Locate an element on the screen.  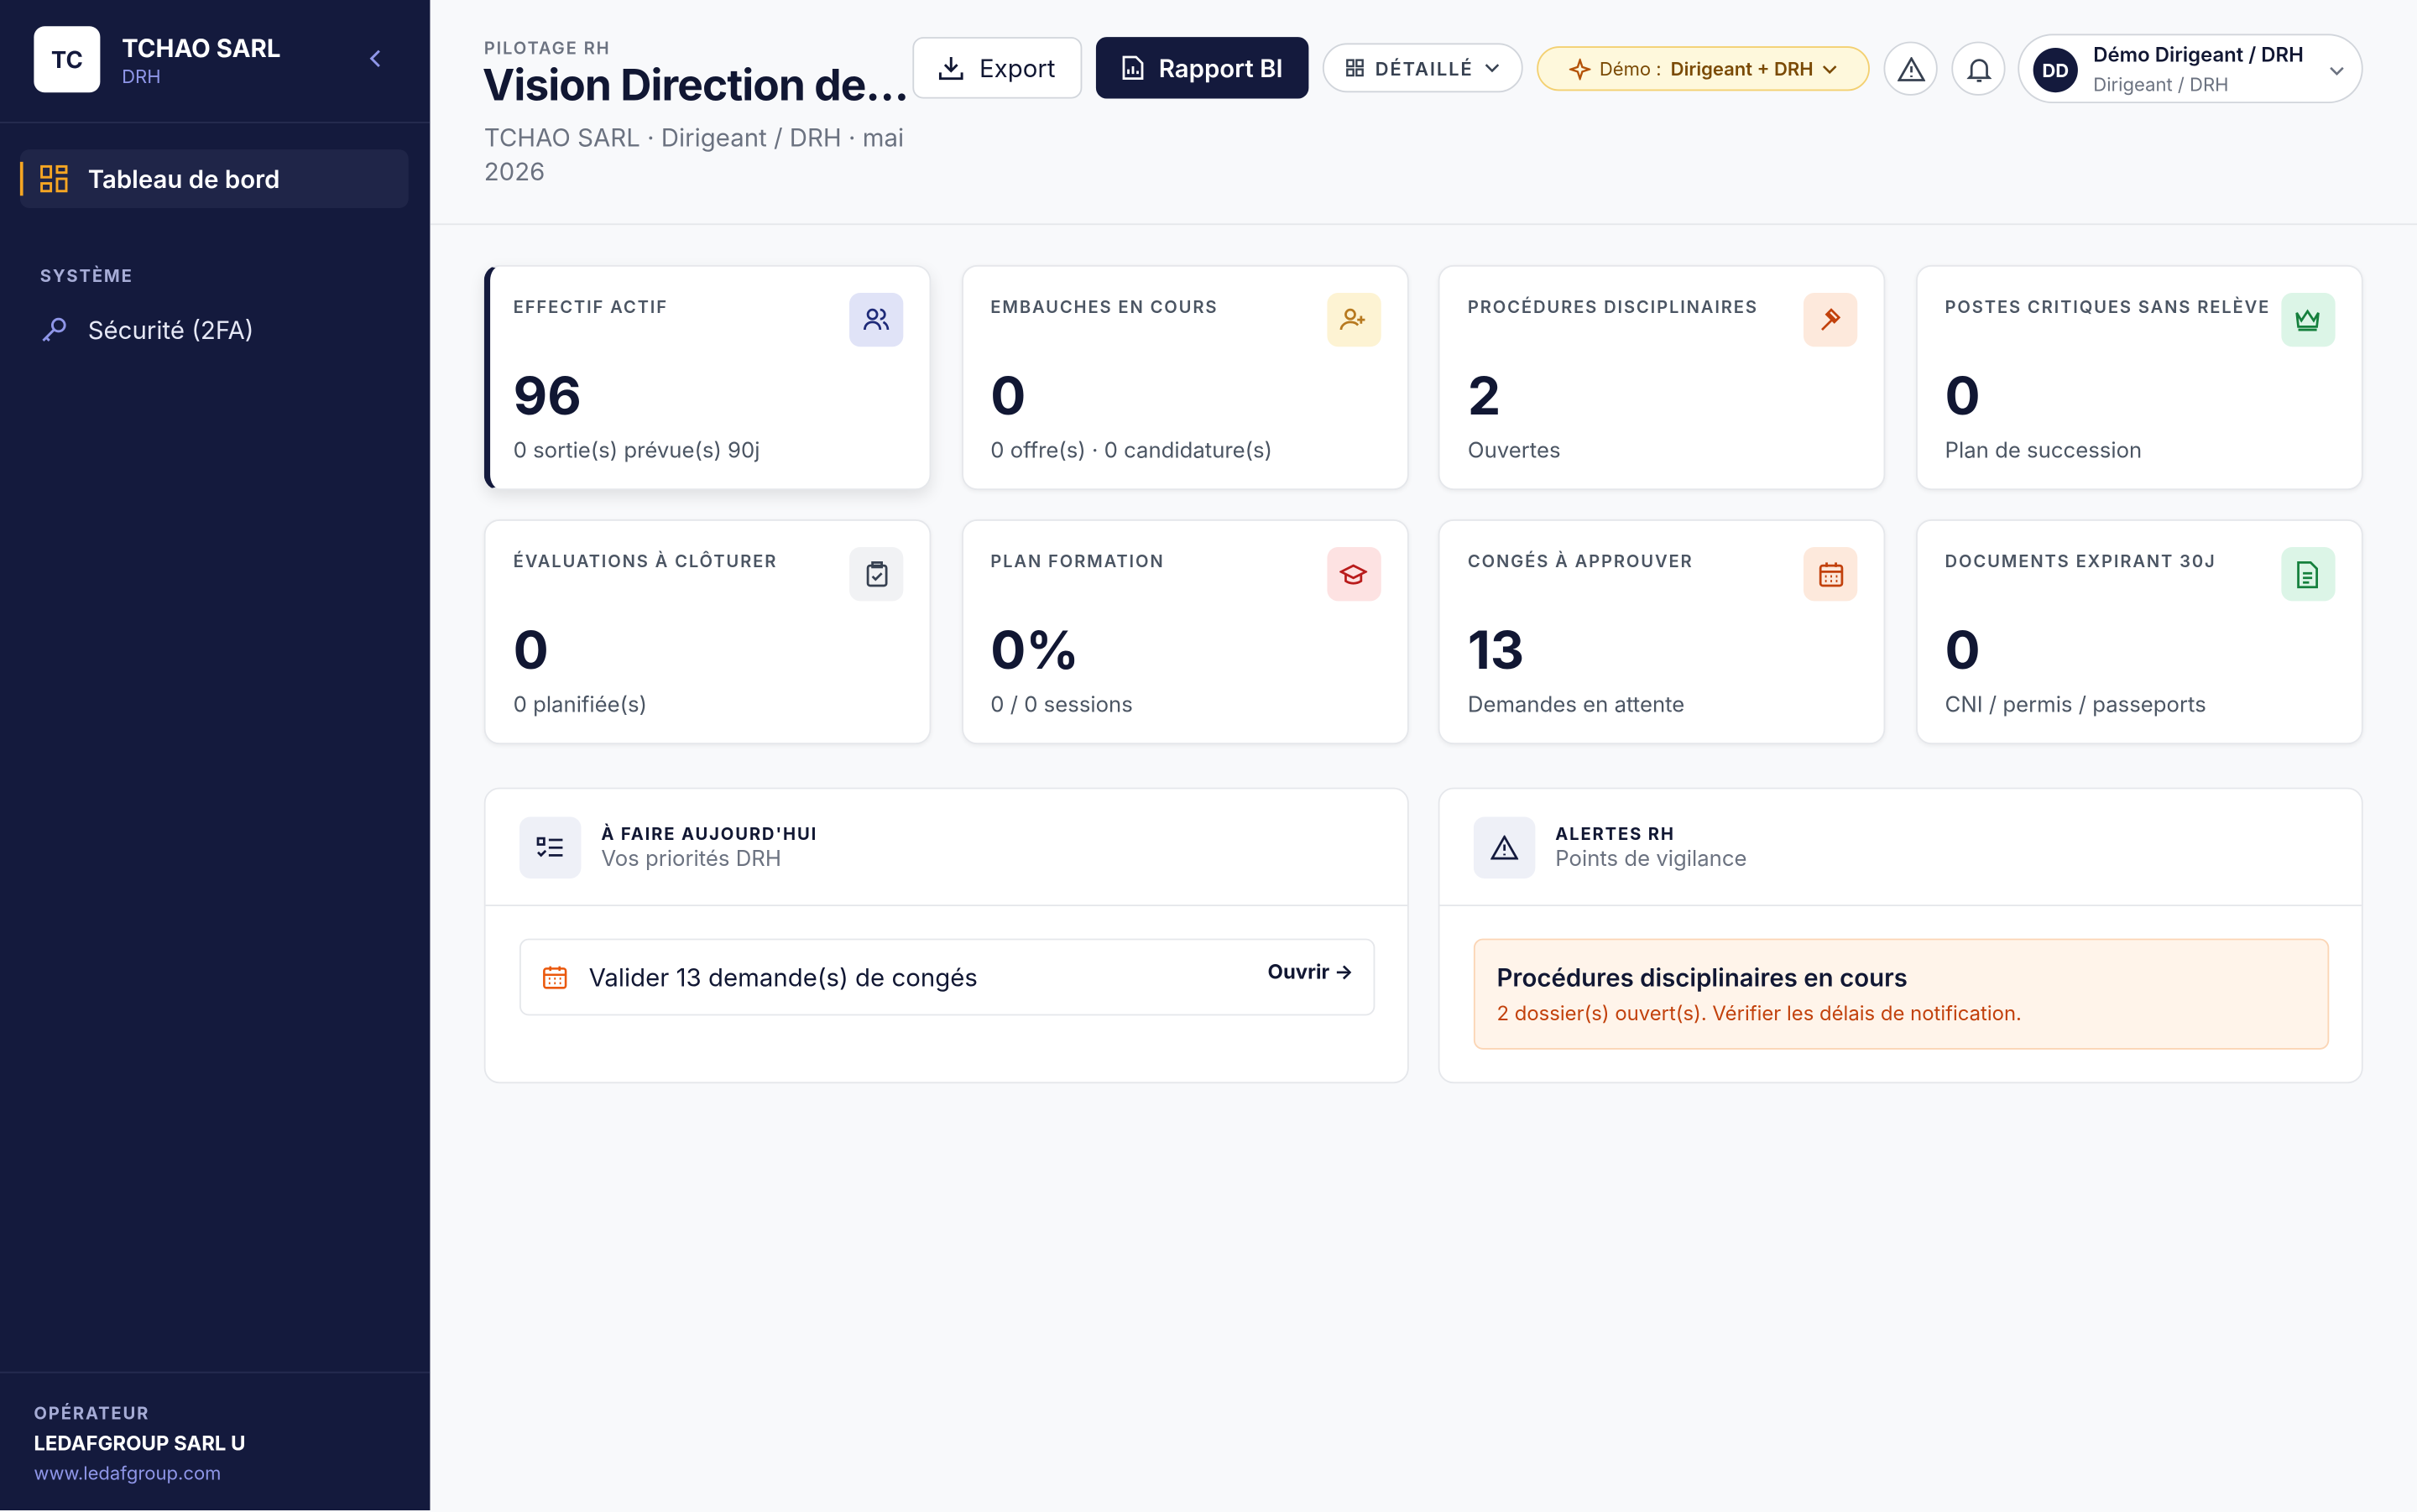
brand-role: DRH is located at coordinates (141, 76).